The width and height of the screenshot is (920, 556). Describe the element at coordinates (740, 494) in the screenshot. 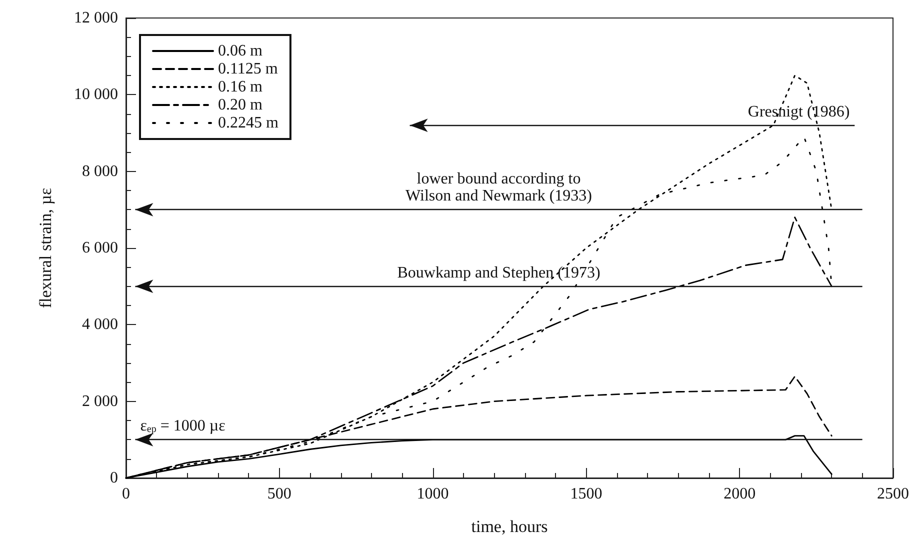

I see `x-tick-label: 2000` at that location.